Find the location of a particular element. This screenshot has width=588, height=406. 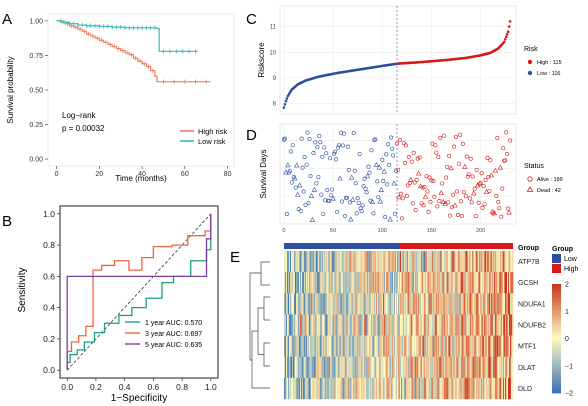

x-tick-label-b: 1.0 is located at coordinates (211, 387).